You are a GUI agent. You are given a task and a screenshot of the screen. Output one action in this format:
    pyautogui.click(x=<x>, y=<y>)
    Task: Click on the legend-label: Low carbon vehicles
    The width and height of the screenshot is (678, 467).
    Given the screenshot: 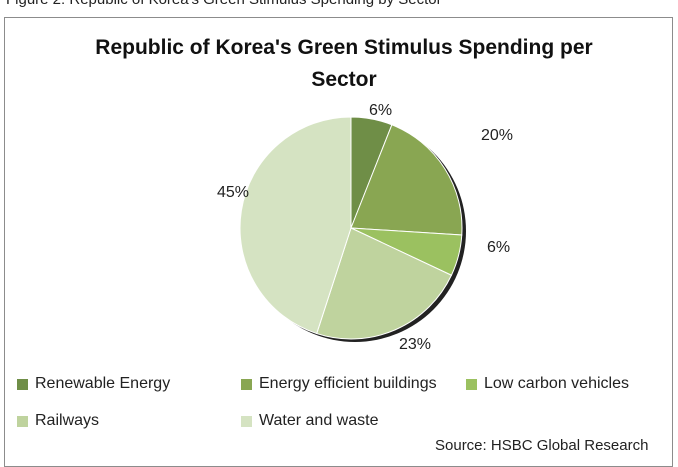 What is the action you would take?
    pyautogui.click(x=556, y=383)
    